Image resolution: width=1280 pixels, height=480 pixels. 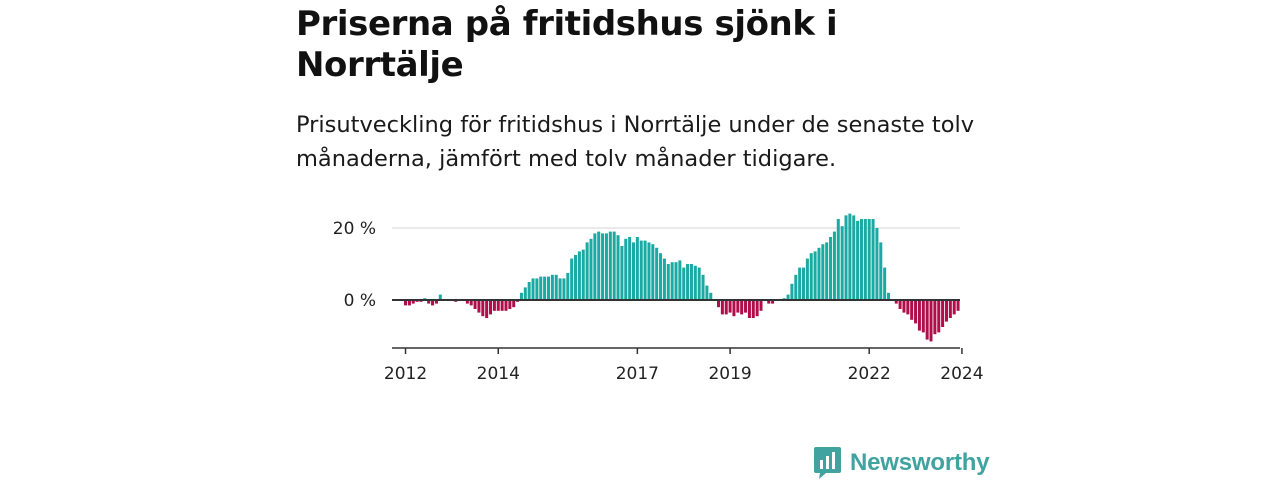 I want to click on bars-layer, so click(x=682, y=277).